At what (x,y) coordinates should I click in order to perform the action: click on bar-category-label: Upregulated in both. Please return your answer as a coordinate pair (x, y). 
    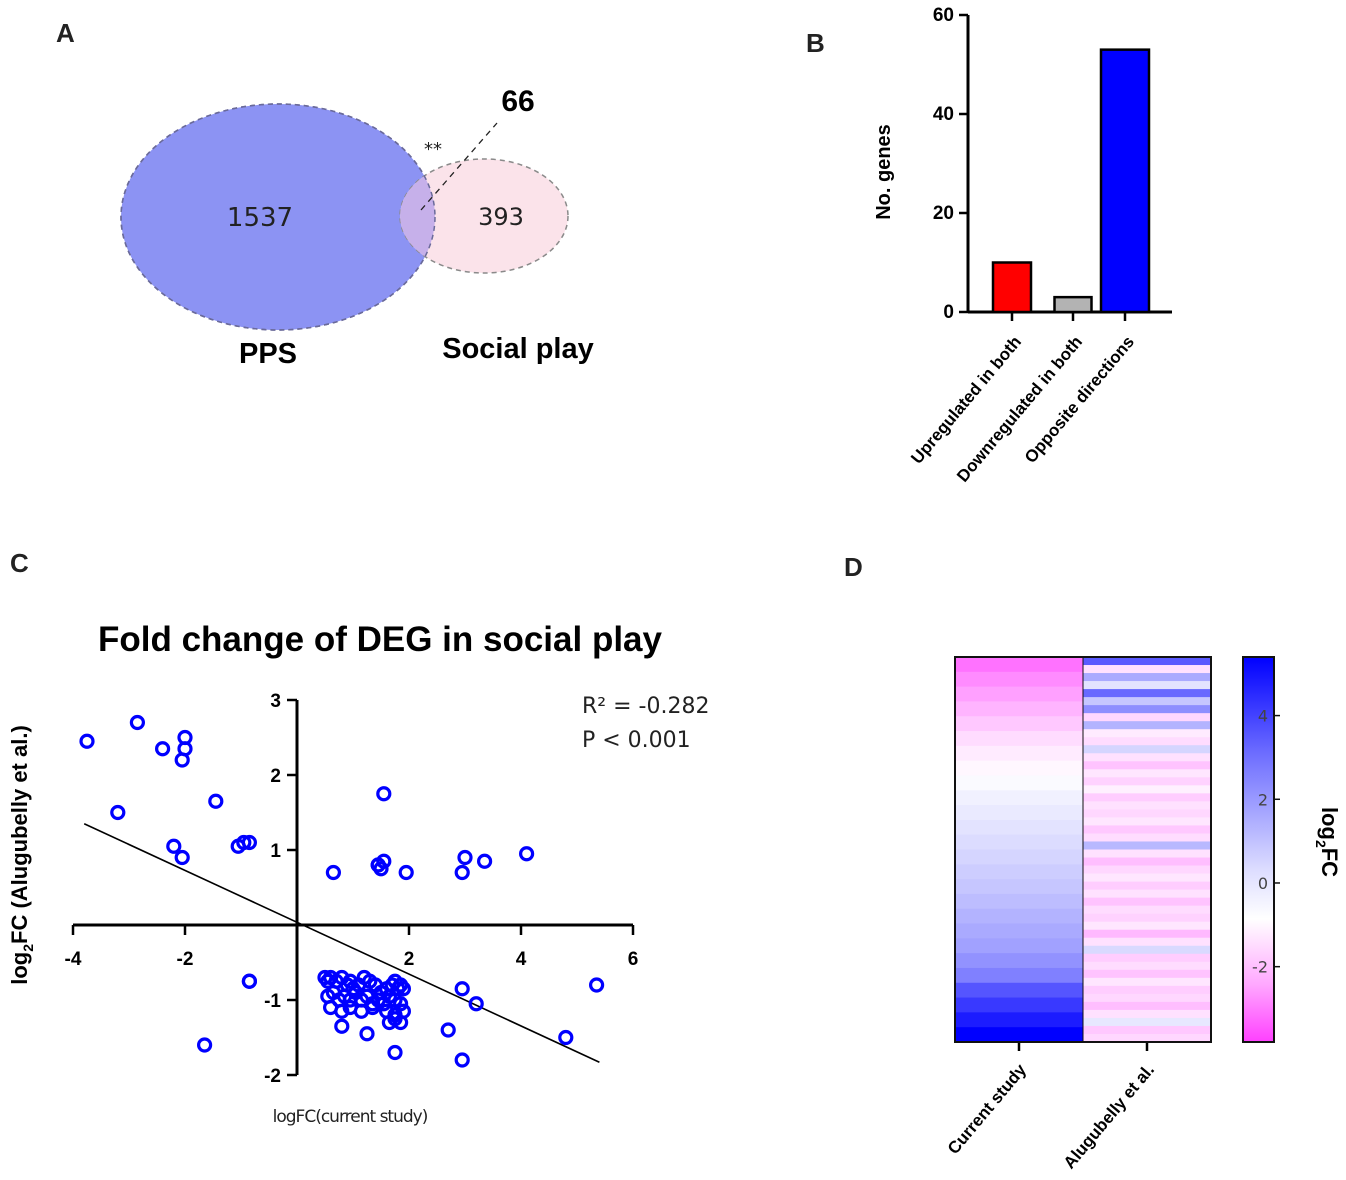
    Looking at the image, I should click on (966, 399).